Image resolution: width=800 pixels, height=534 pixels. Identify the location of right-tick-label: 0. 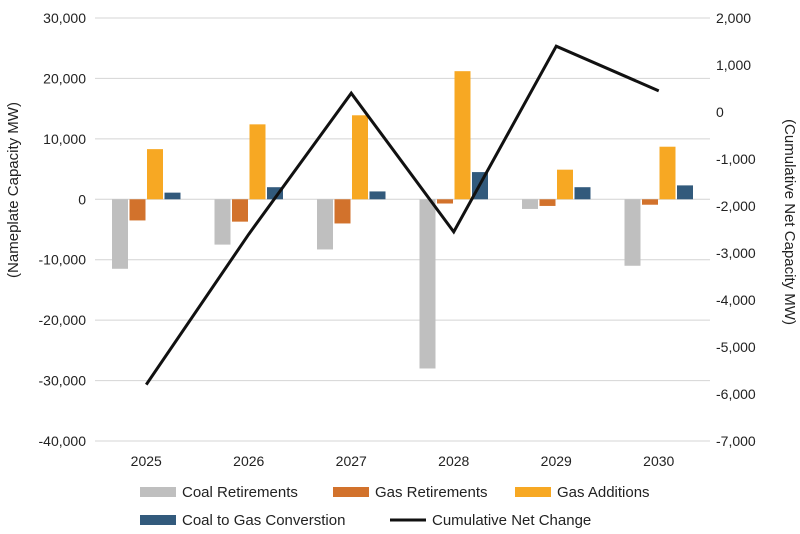
(720, 112).